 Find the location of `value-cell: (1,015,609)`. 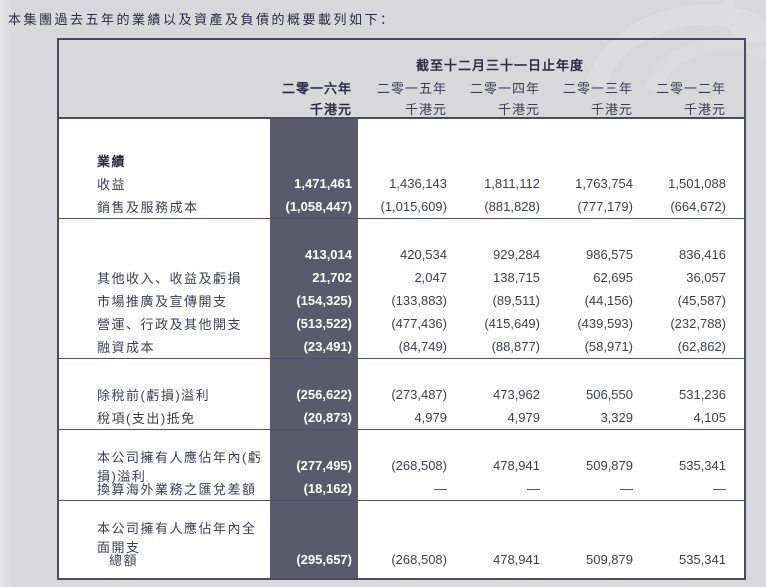

value-cell: (1,015,609) is located at coordinates (414, 206).